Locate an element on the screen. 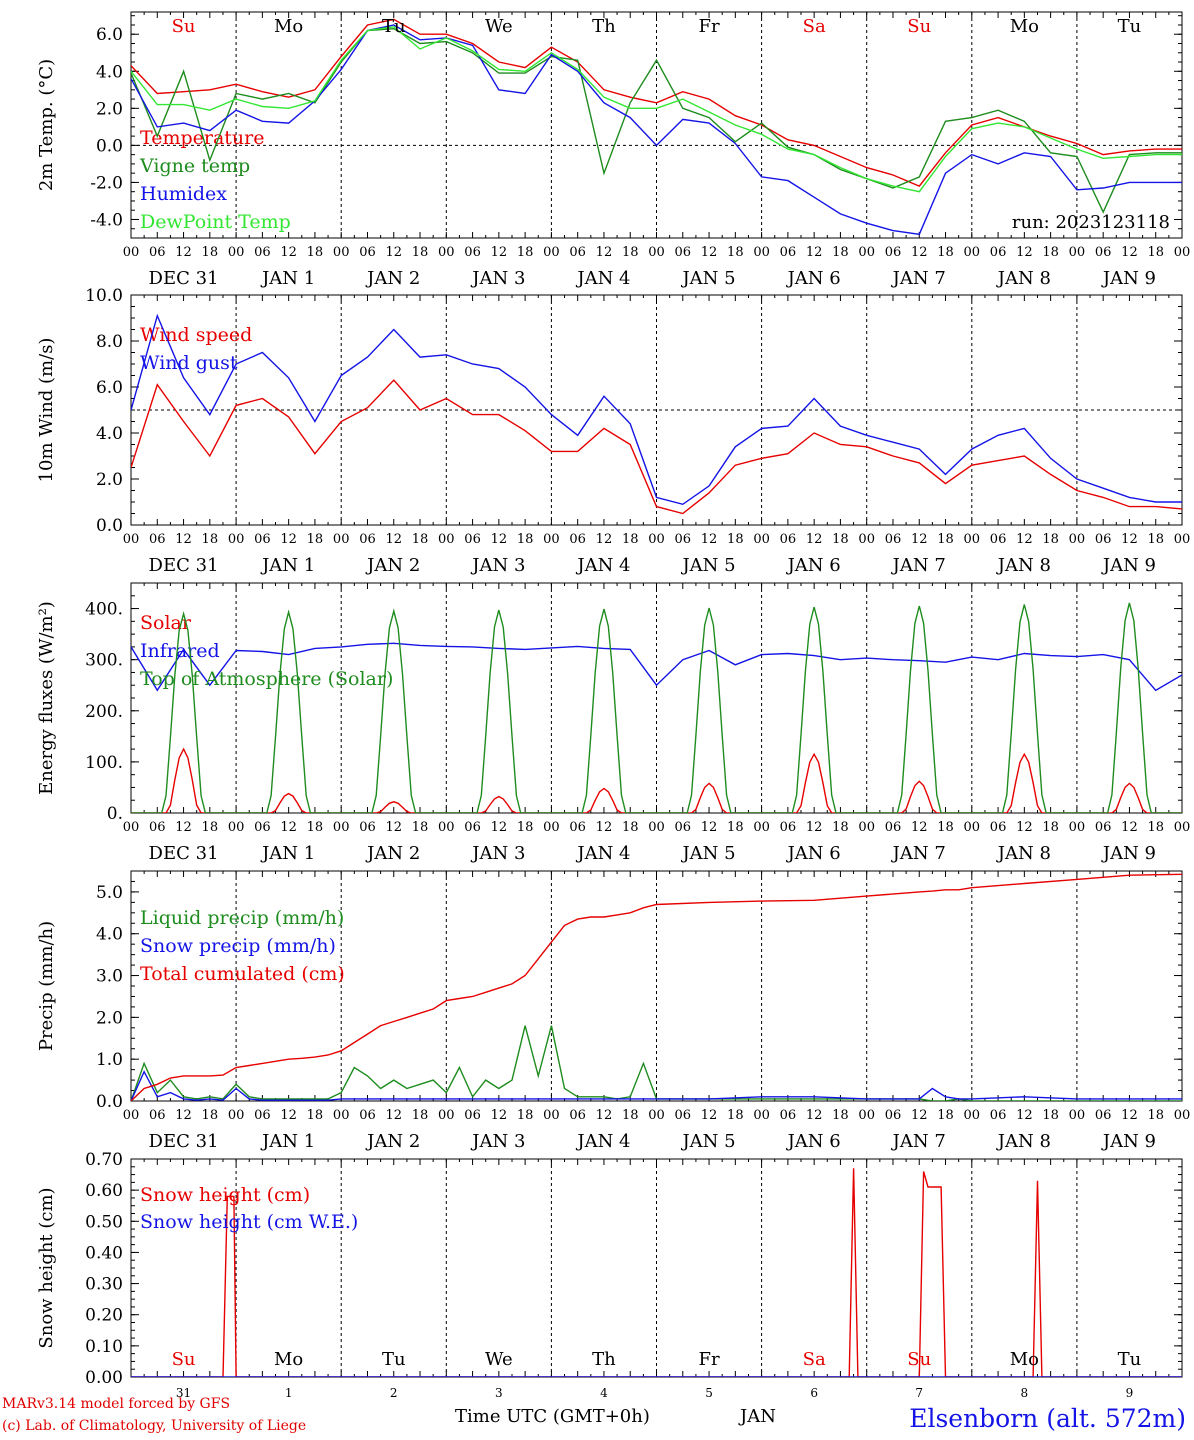 The height and width of the screenshot is (1440, 1194). y-tick-label: 3.0 is located at coordinates (109, 977).